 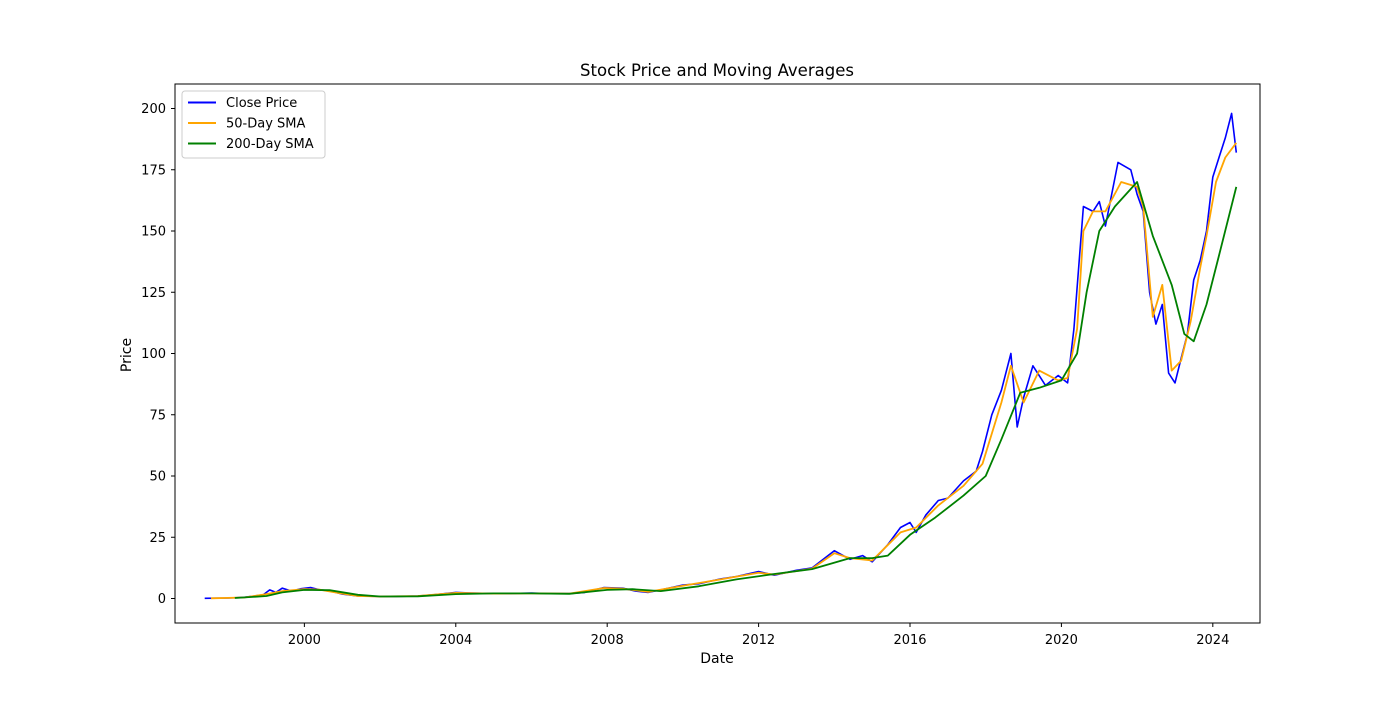 What do you see at coordinates (304, 640) in the screenshot?
I see `x-tick-label: 2000` at bounding box center [304, 640].